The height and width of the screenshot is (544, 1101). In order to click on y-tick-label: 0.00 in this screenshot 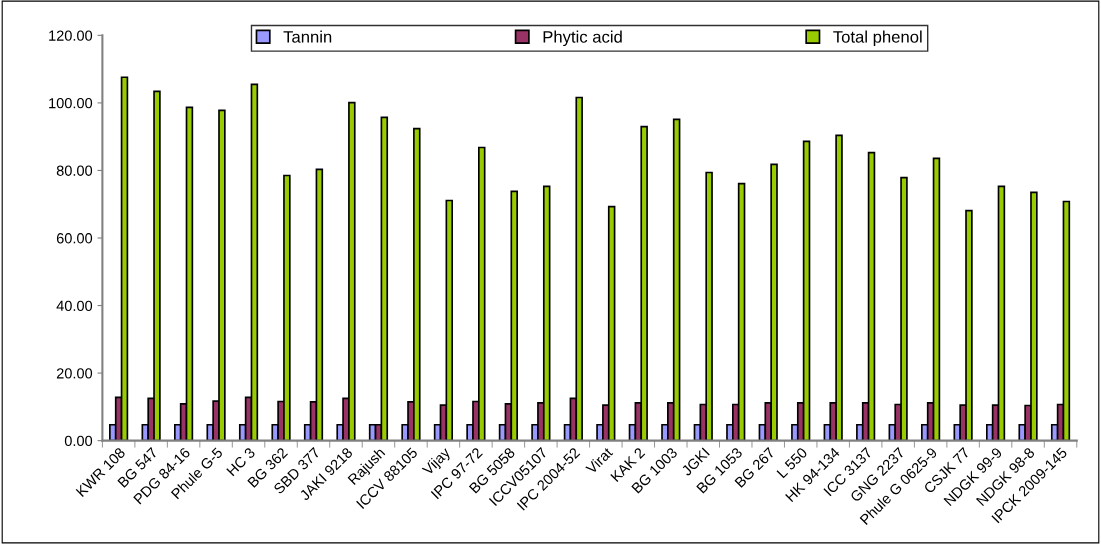, I will do `click(78, 441)`.